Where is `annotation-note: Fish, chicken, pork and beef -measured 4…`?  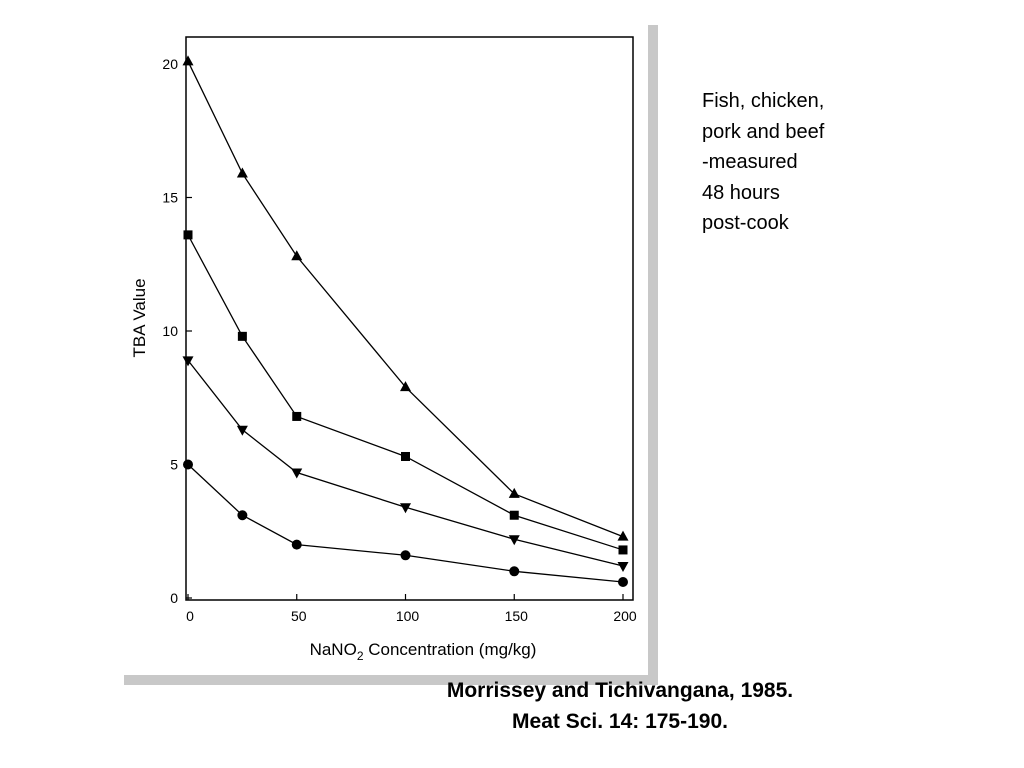
annotation-note: Fish, chicken, pork and beef -measured 4… is located at coordinates (797, 162).